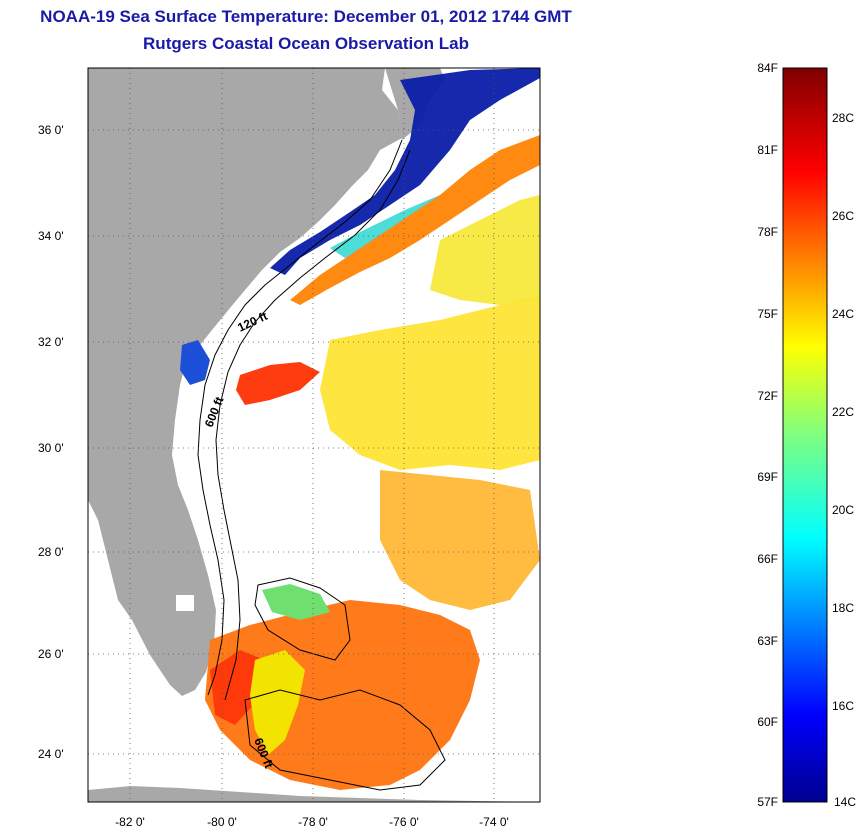 This screenshot has height=832, width=864. I want to click on sst-red-south, so click(237, 687).